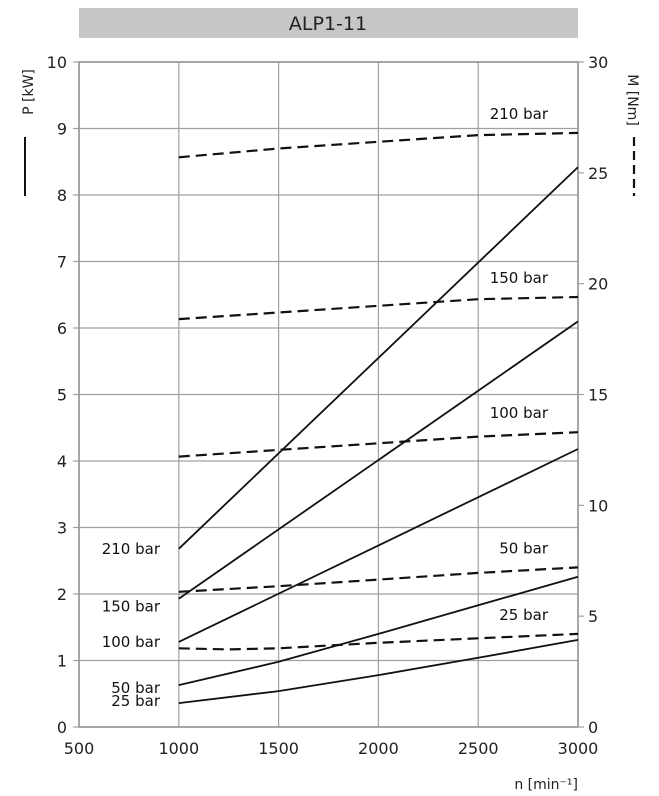 The image size is (659, 796). What do you see at coordinates (598, 284) in the screenshot?
I see `right-tick-label: 20` at bounding box center [598, 284].